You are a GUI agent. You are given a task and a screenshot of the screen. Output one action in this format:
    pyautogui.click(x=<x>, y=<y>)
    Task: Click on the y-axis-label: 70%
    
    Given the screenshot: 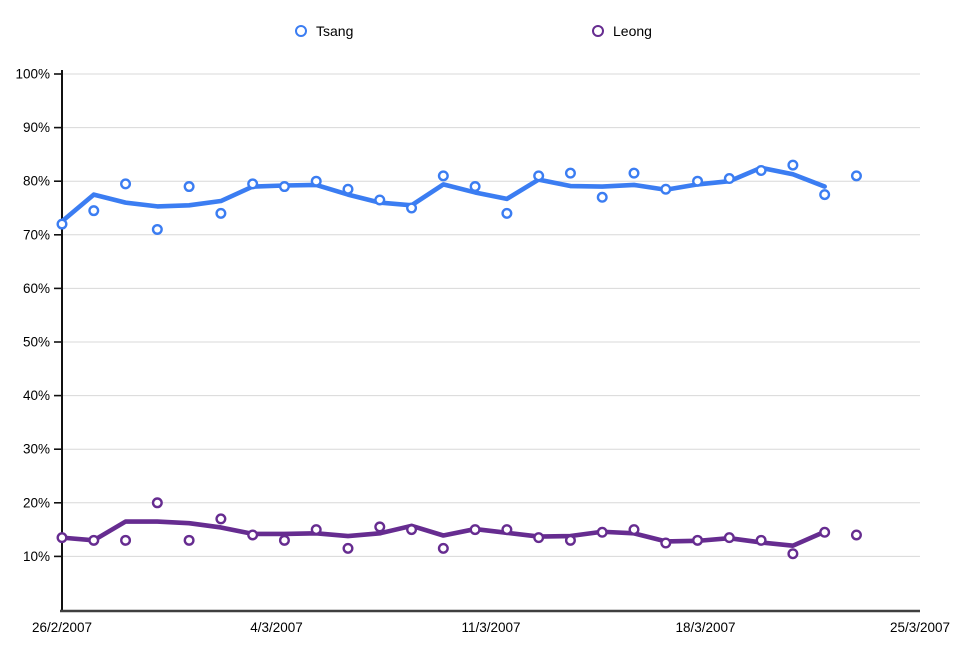 What is the action you would take?
    pyautogui.click(x=36, y=234)
    